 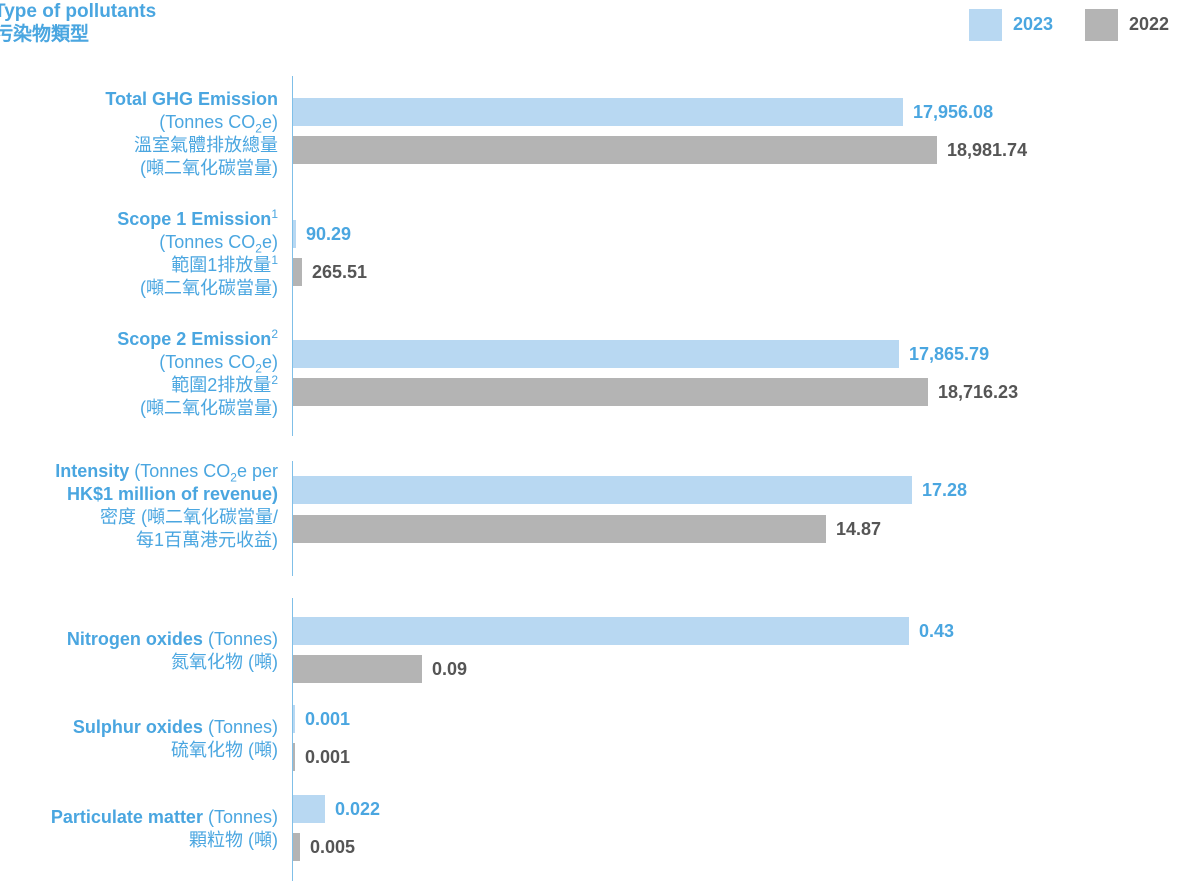 I want to click on value-label-2022: 14.87, so click(x=859, y=529).